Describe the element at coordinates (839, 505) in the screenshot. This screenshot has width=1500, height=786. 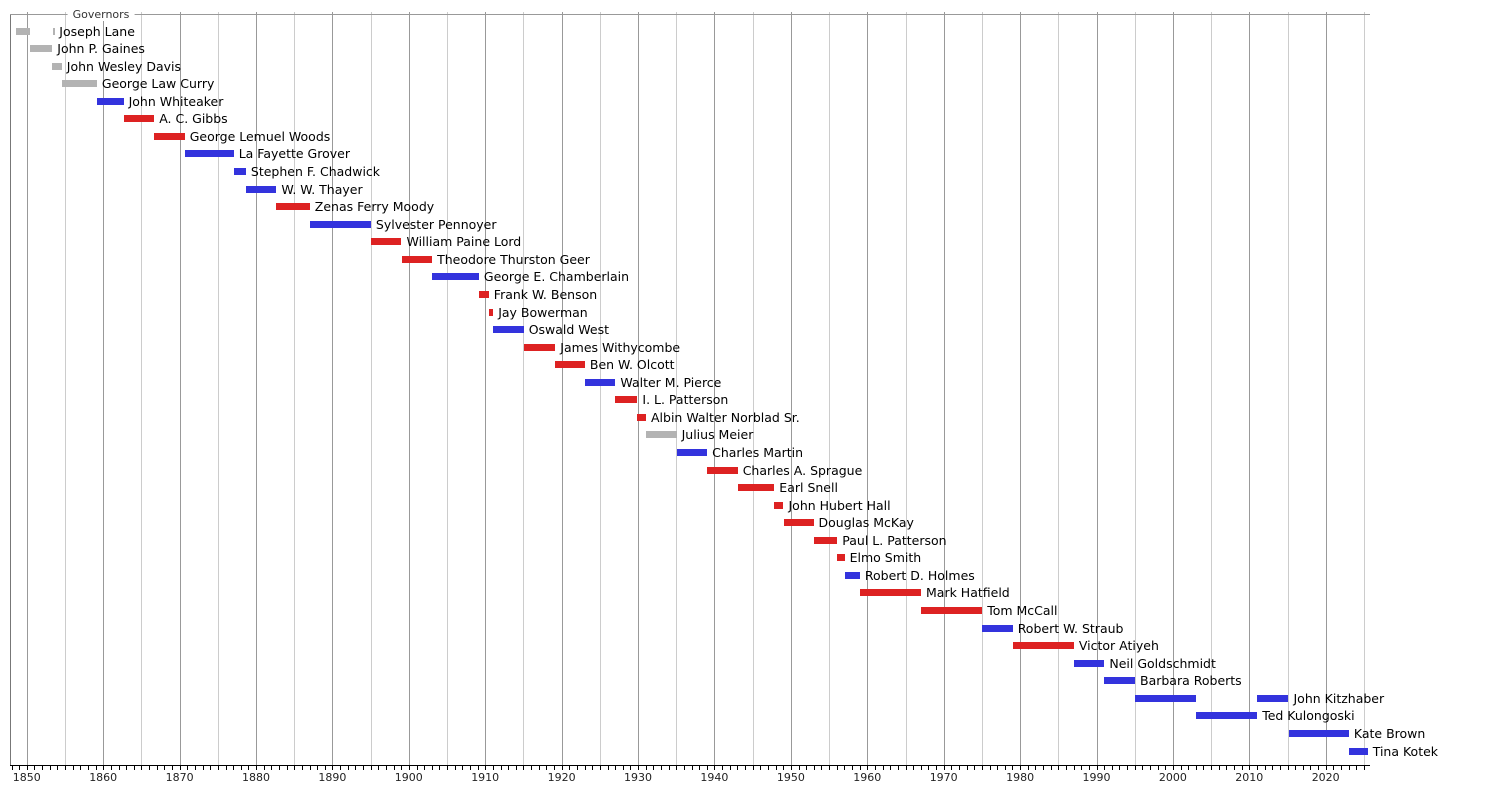
I see `bar-label: John Hubert Hall` at that location.